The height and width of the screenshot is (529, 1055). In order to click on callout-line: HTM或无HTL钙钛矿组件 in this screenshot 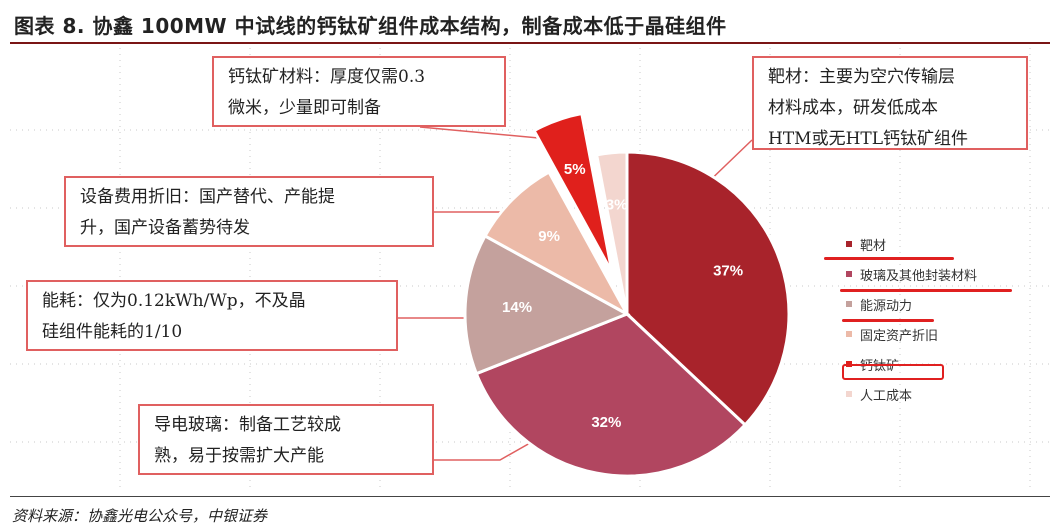, I will do `click(868, 139)`.